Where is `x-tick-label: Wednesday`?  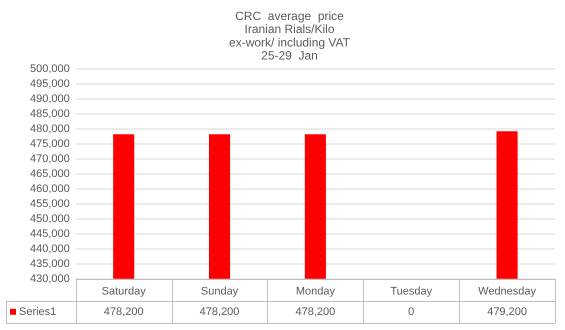 x-tick-label: Wednesday is located at coordinates (507, 291).